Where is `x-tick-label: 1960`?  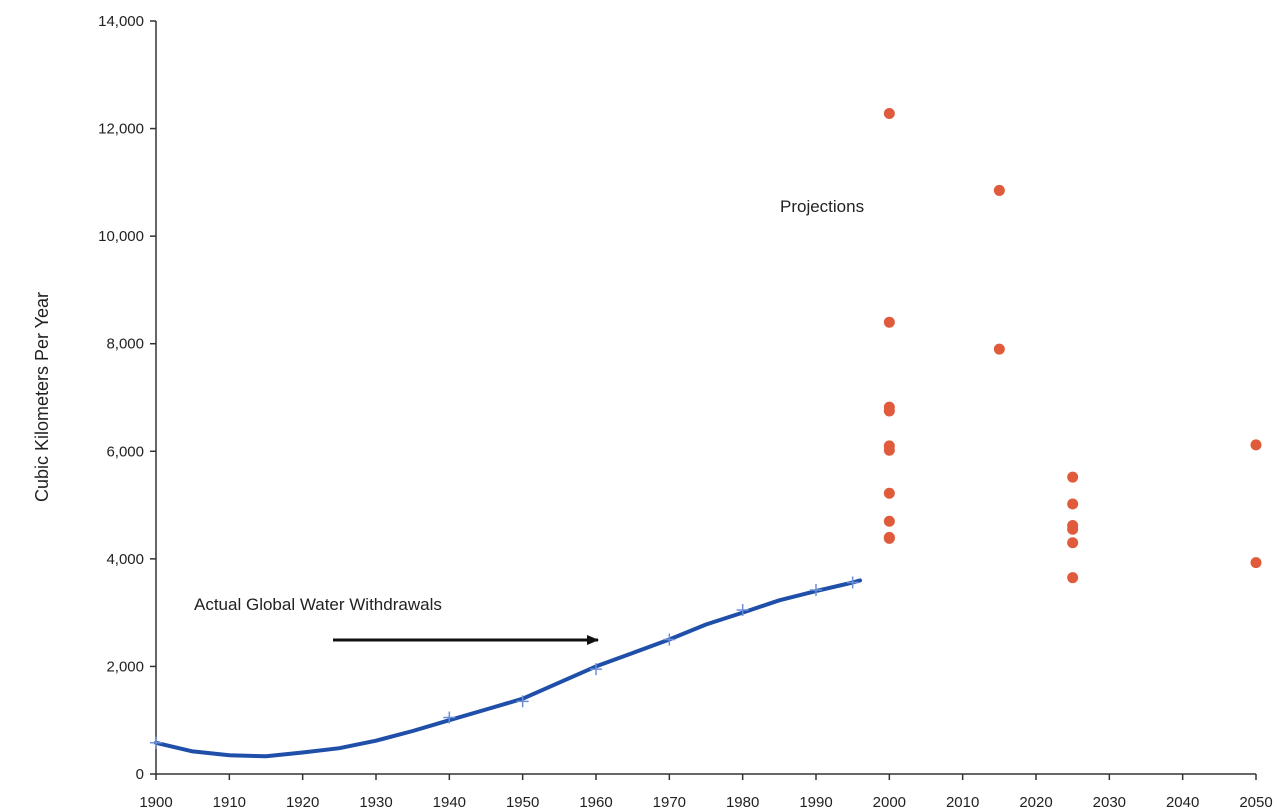 x-tick-label: 1960 is located at coordinates (595, 802).